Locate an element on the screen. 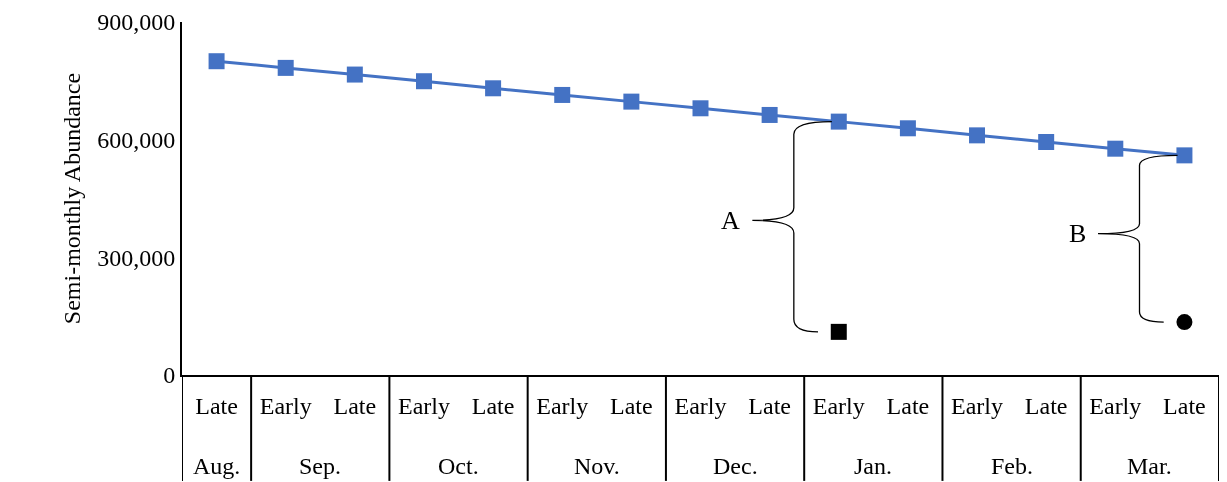  annotation: A is located at coordinates (730, 220).